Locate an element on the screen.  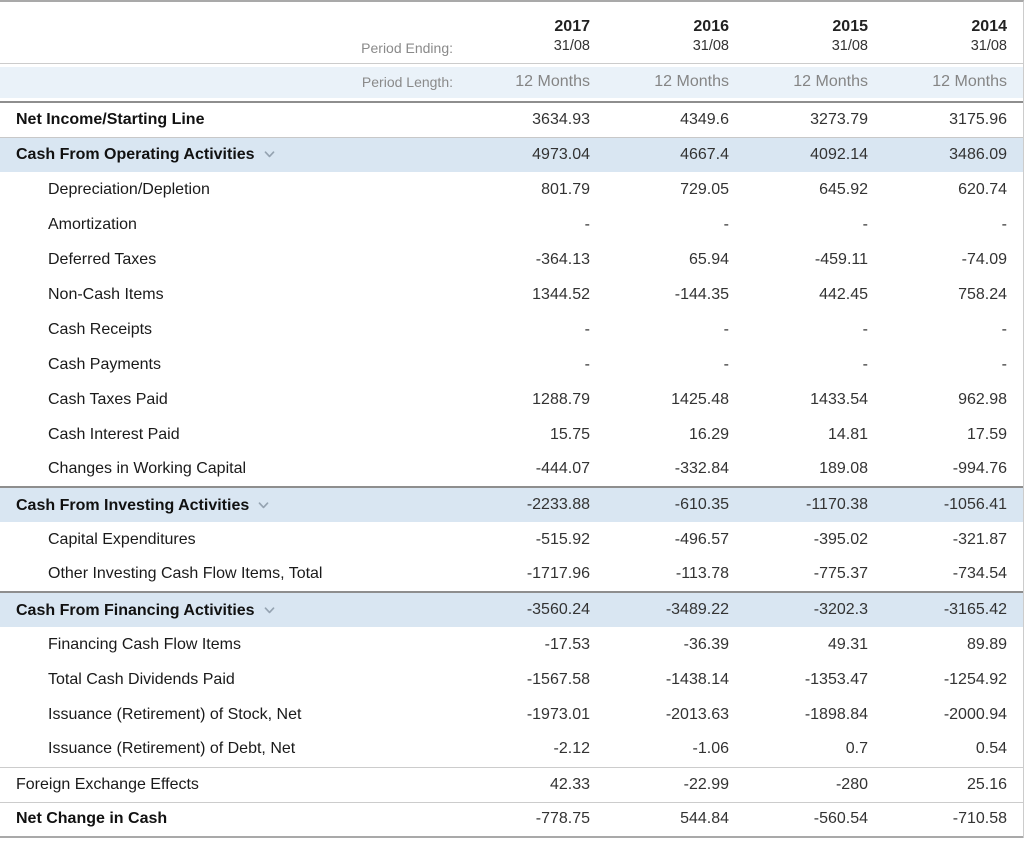
row-value: 17.59 is located at coordinates (986, 434).